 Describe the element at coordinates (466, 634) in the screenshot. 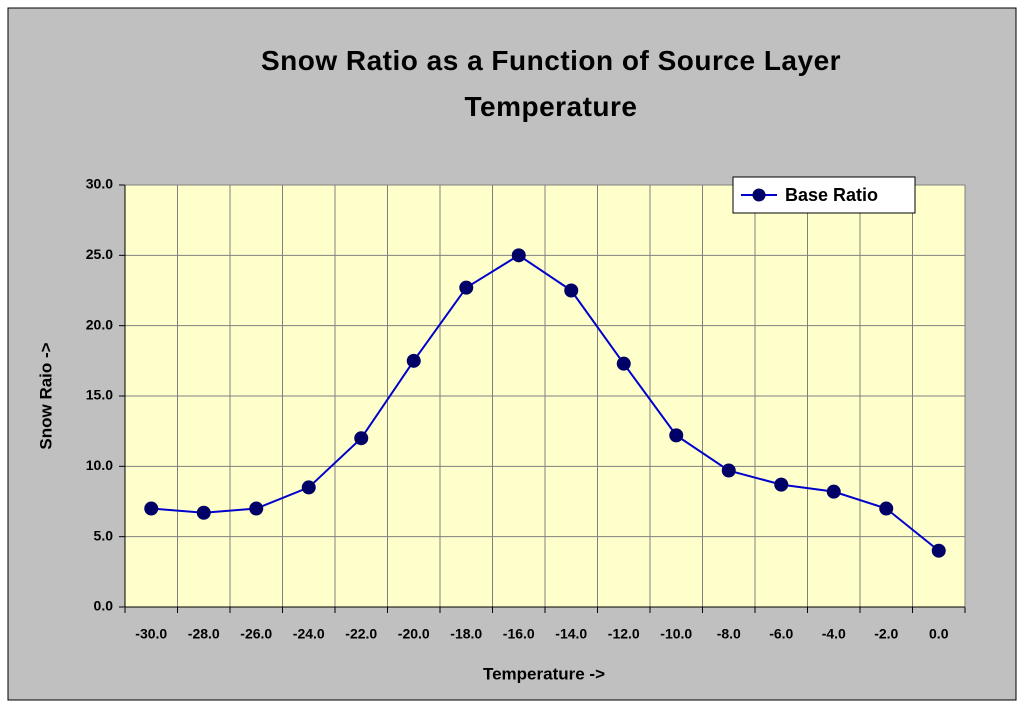

I see `x-tick-label: -18.0` at that location.